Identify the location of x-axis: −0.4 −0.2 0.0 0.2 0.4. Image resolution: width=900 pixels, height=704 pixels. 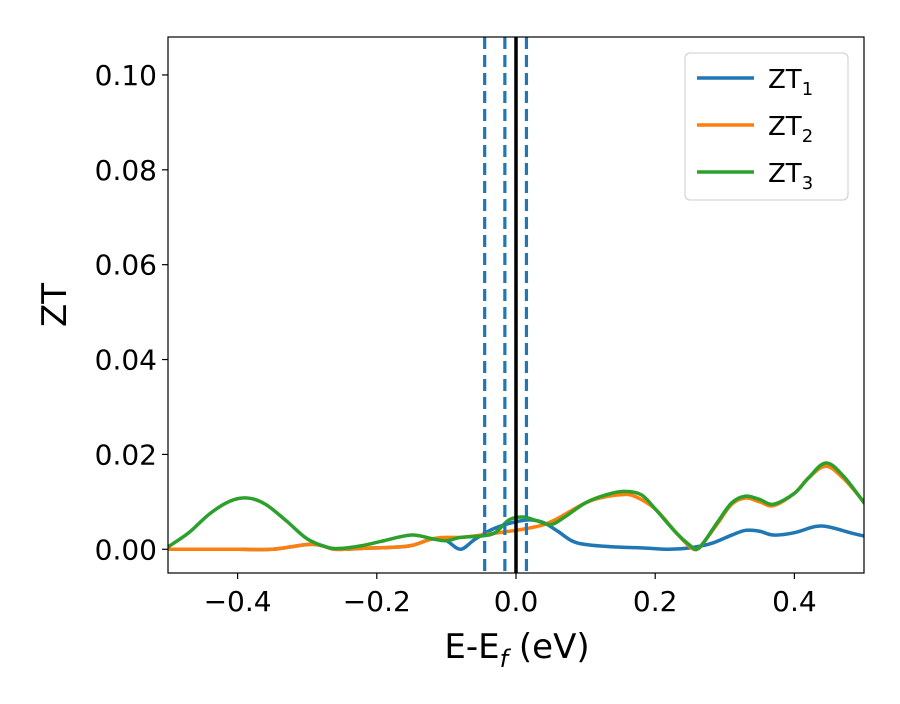
(510, 595).